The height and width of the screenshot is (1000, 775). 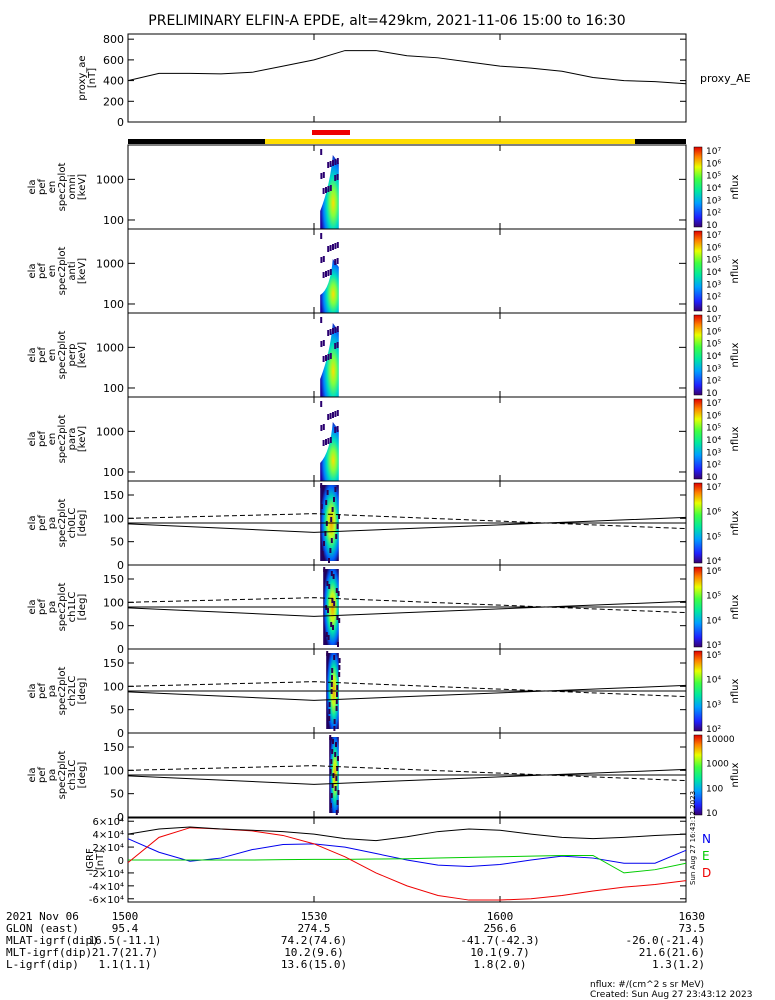 What do you see at coordinates (113, 39) in the screenshot?
I see `y-tick-label: 800` at bounding box center [113, 39].